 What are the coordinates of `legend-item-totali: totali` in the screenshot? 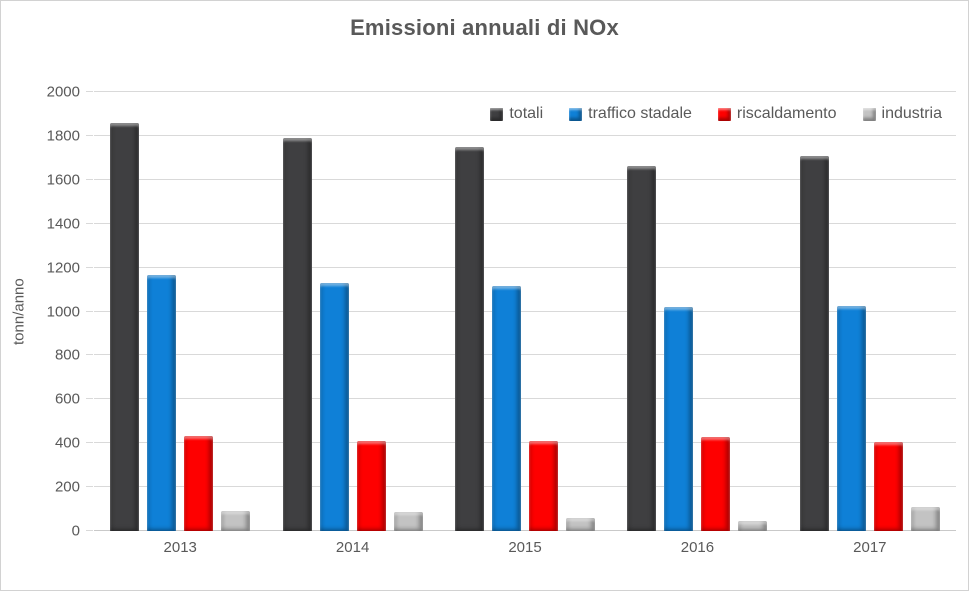 It's located at (516, 114).